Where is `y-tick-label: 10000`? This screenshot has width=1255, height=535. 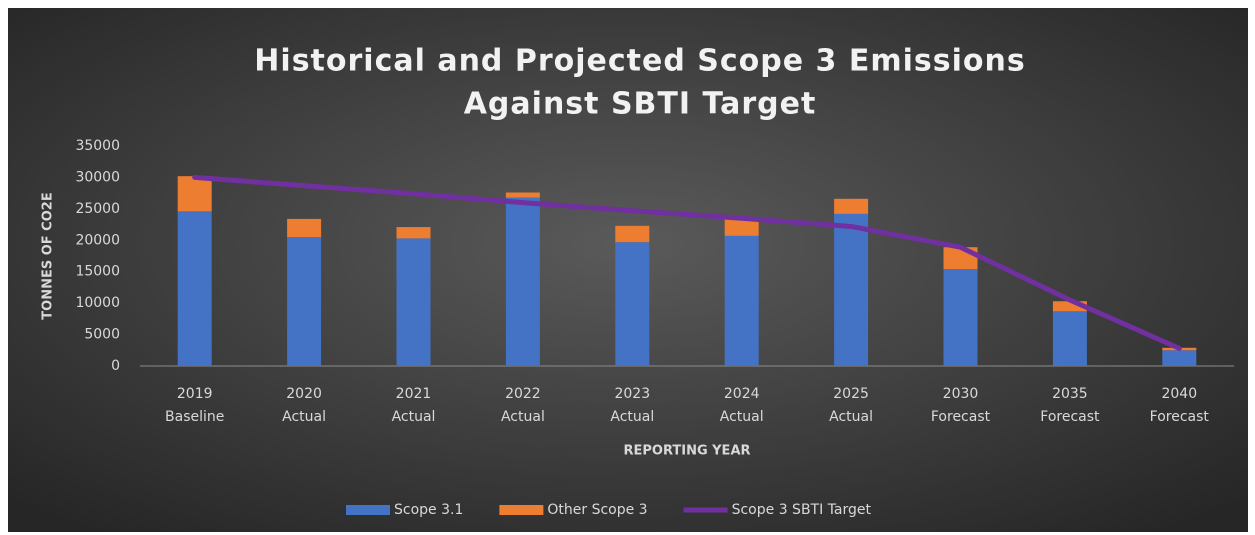 y-tick-label: 10000 is located at coordinates (97, 303).